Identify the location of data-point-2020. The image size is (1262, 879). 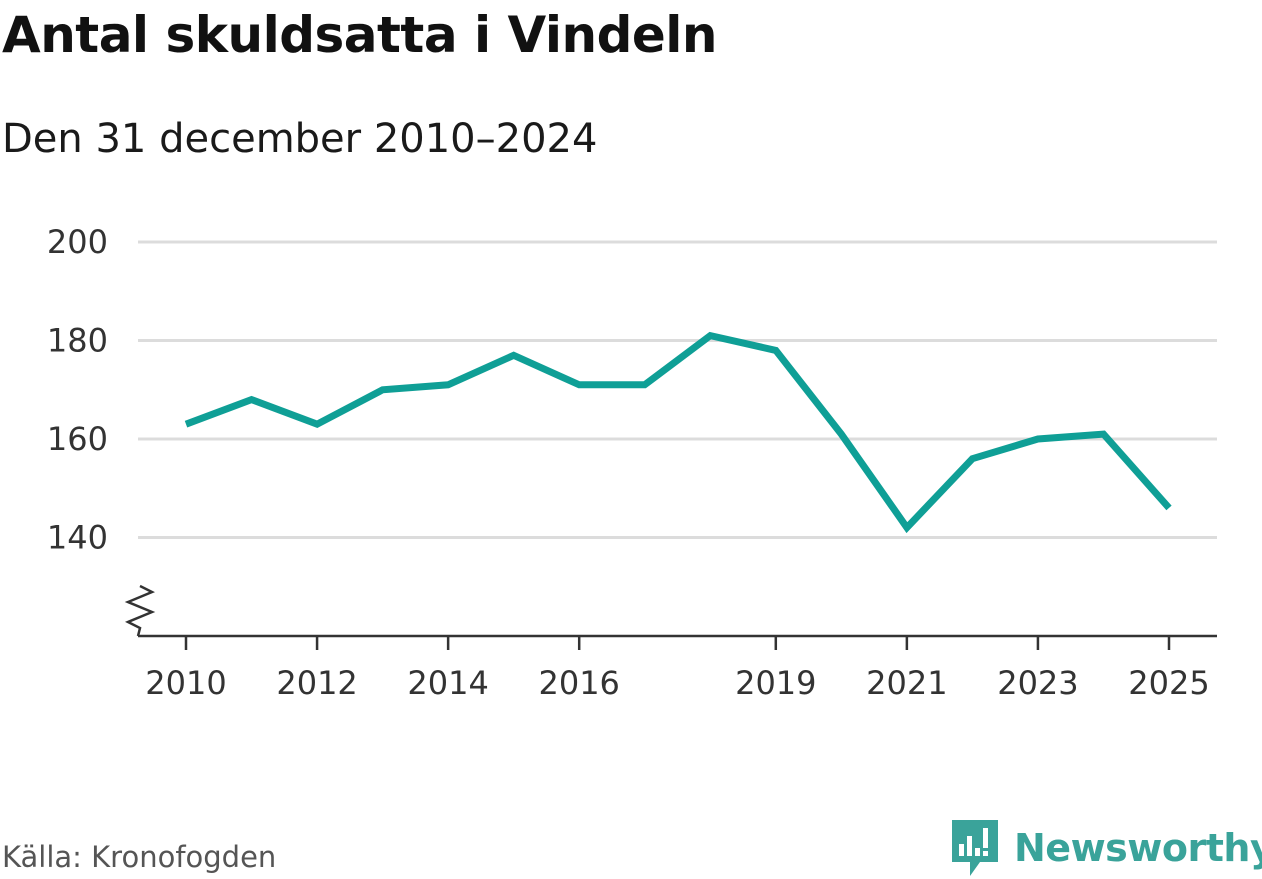
(841, 434).